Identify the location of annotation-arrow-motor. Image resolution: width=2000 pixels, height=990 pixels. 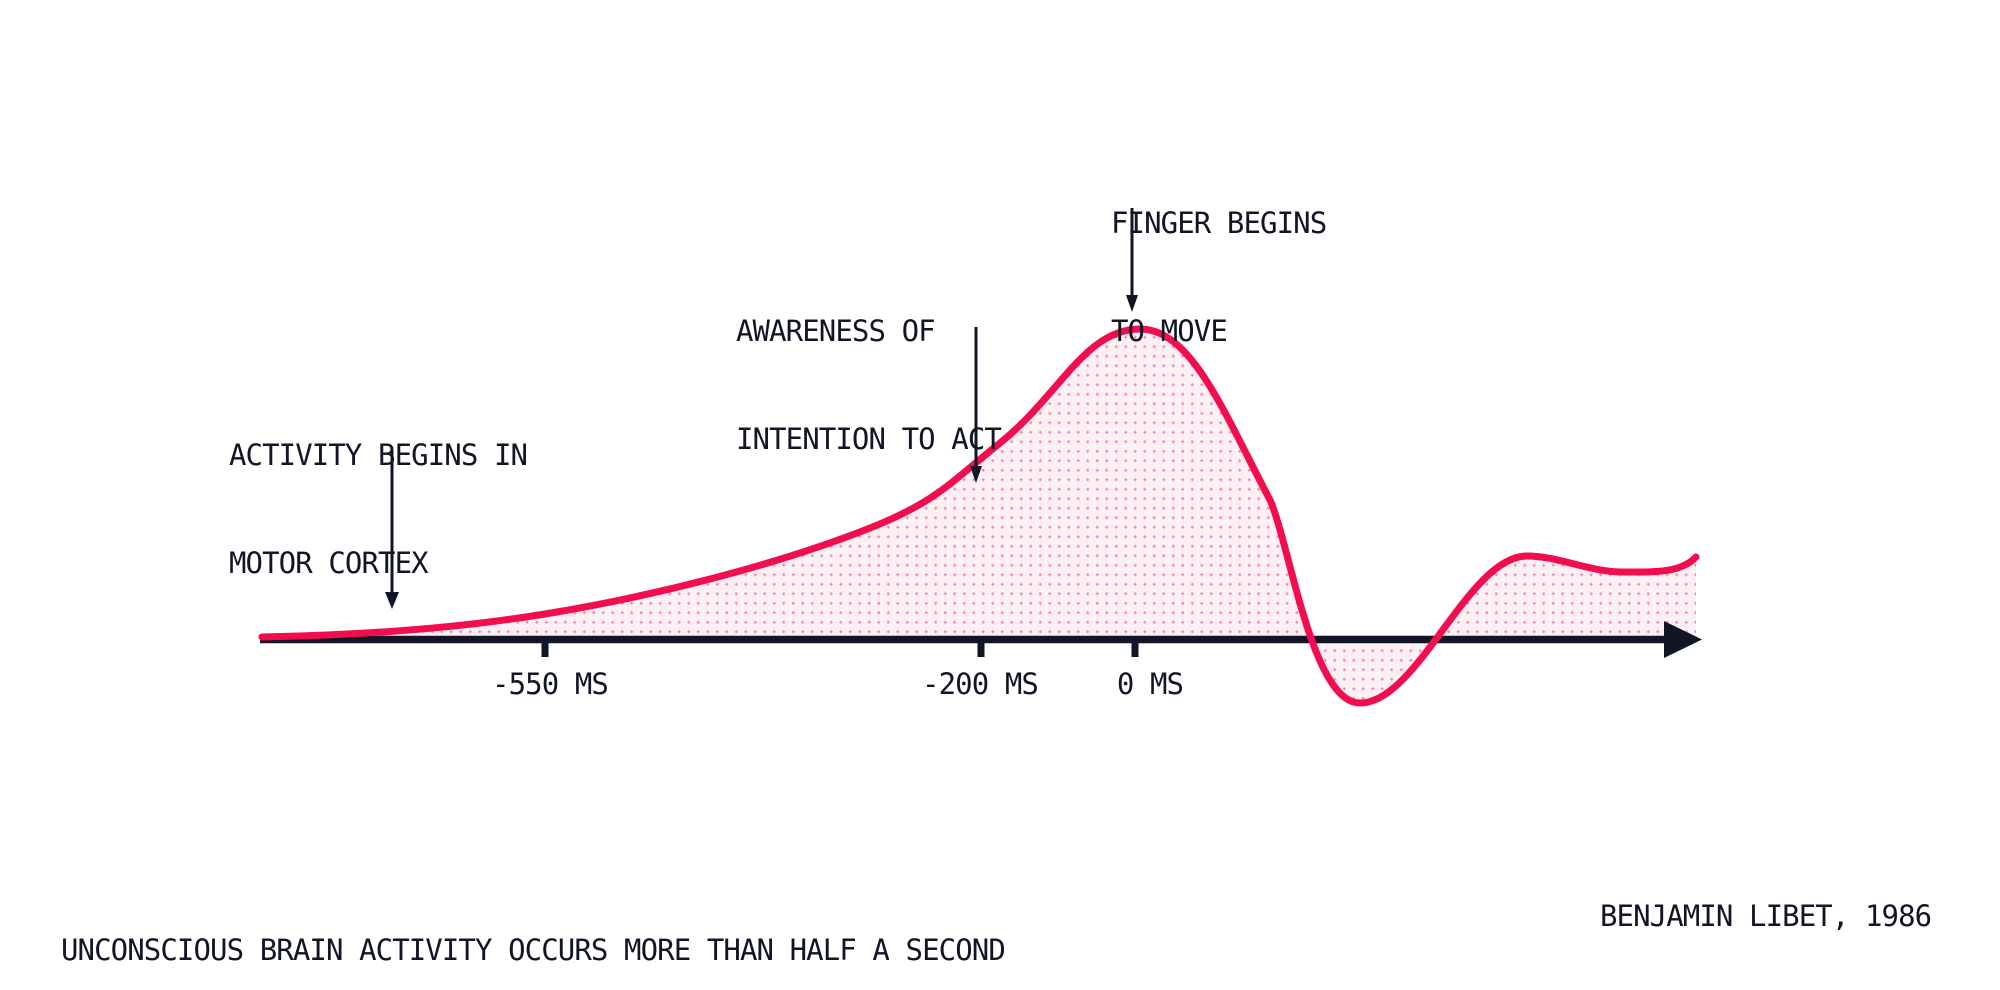
(392, 529).